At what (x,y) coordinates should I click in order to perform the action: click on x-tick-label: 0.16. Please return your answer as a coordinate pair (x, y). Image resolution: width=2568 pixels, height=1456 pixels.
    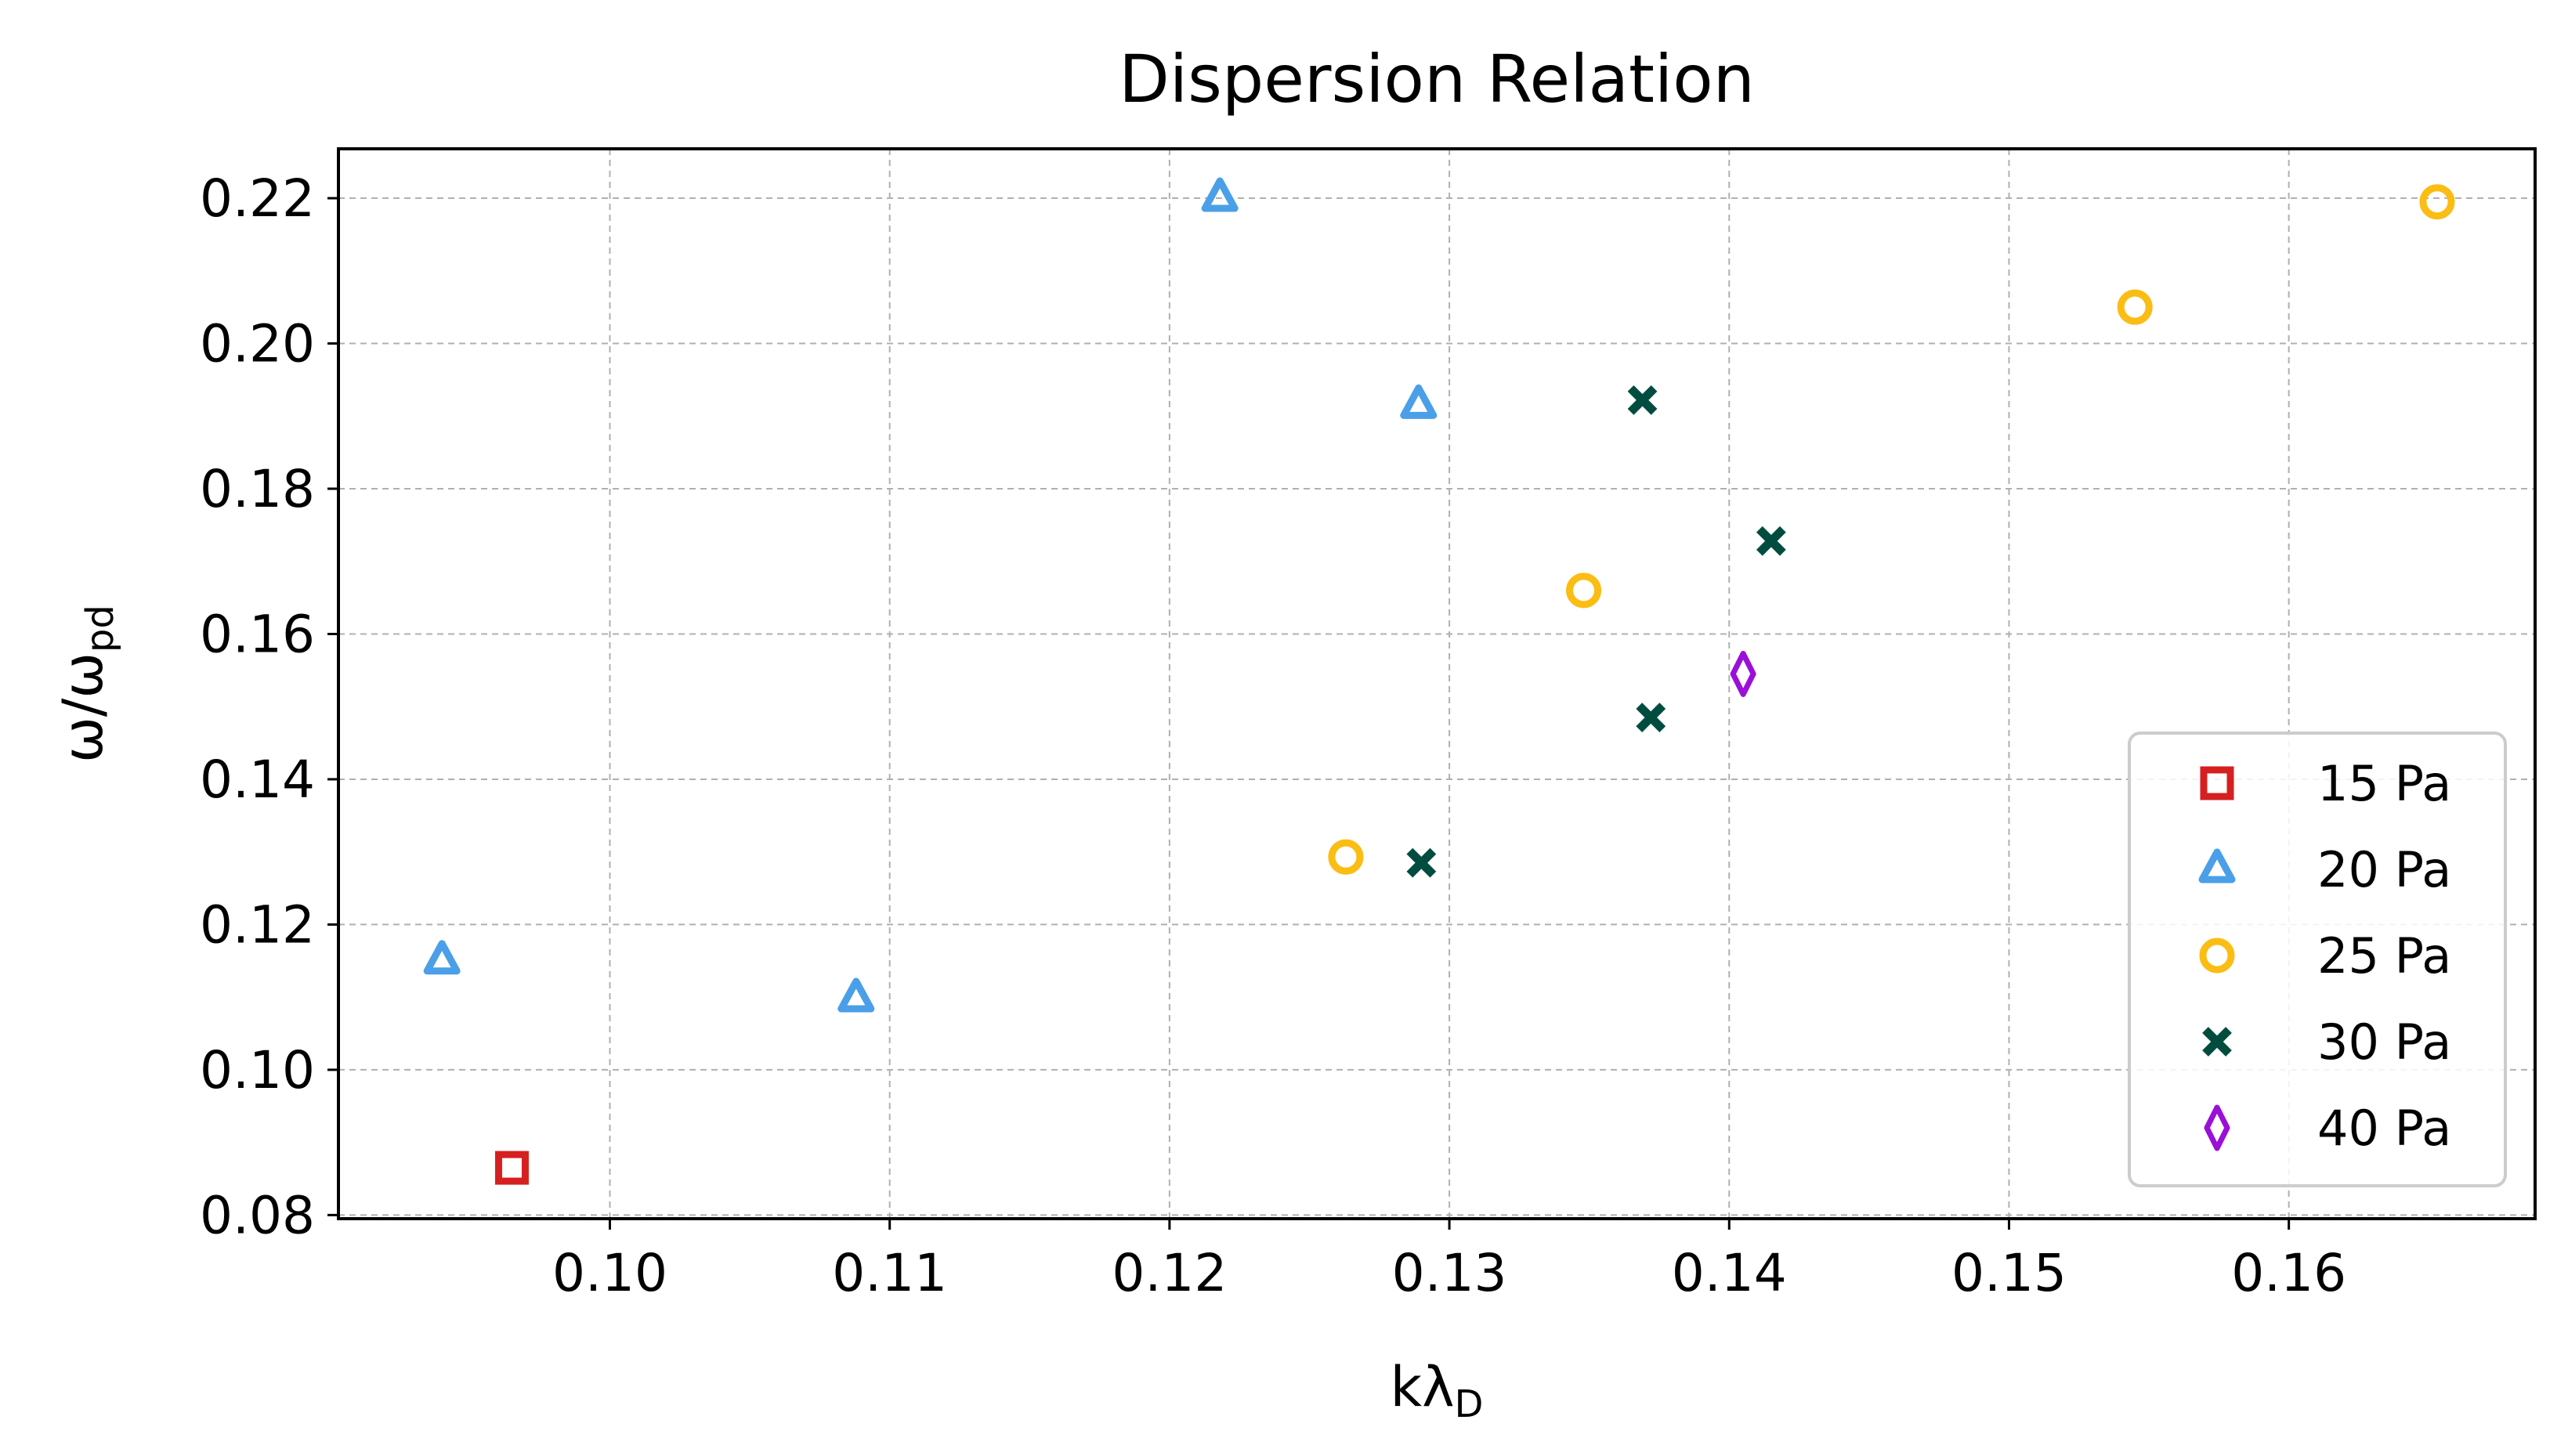
    Looking at the image, I should click on (2288, 1273).